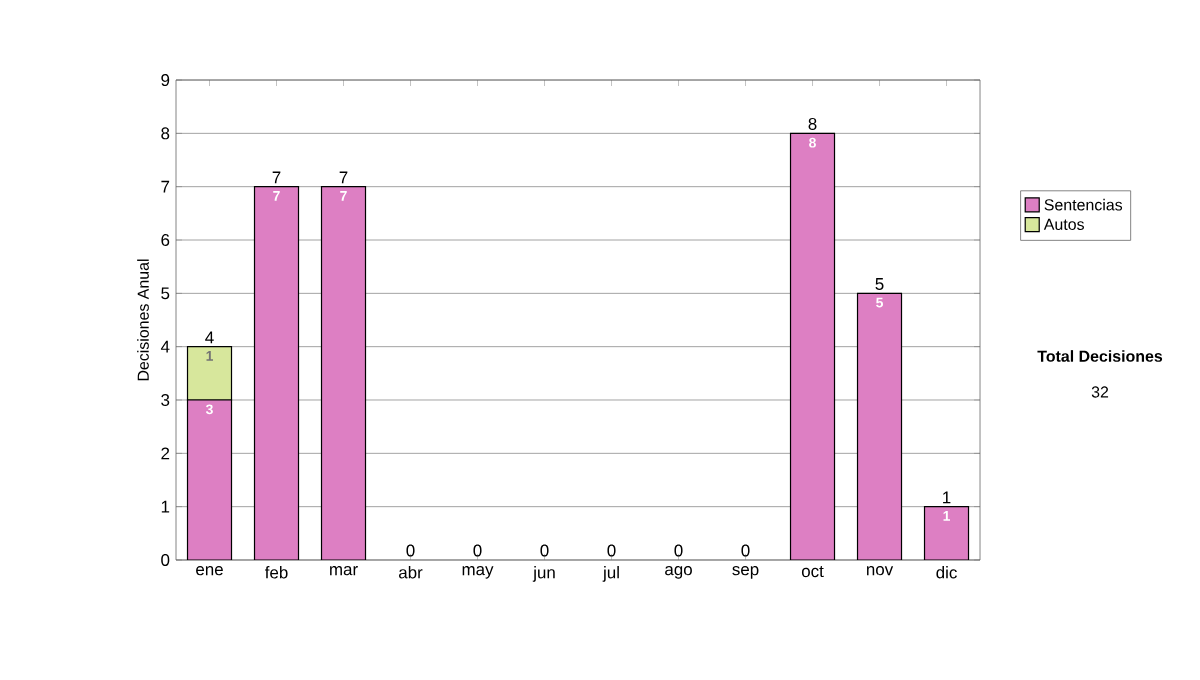 Image resolution: width=1200 pixels, height=680 pixels. Describe the element at coordinates (410, 572) in the screenshot. I see `x-tick-label: abr` at that location.